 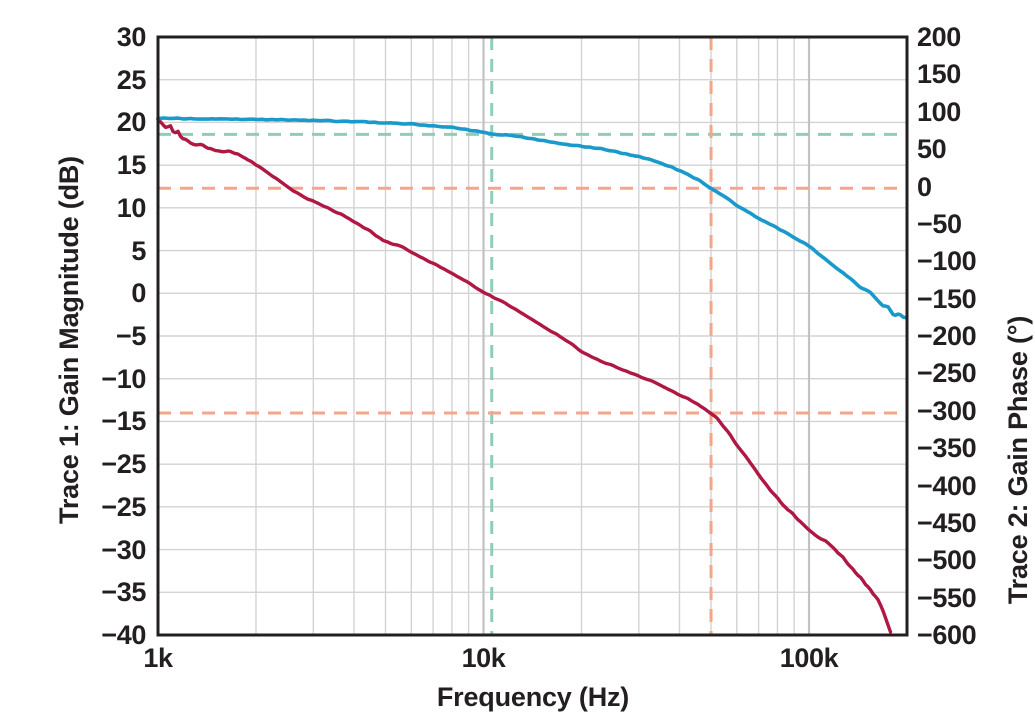 I want to click on tick-label: 1k, so click(x=158, y=658).